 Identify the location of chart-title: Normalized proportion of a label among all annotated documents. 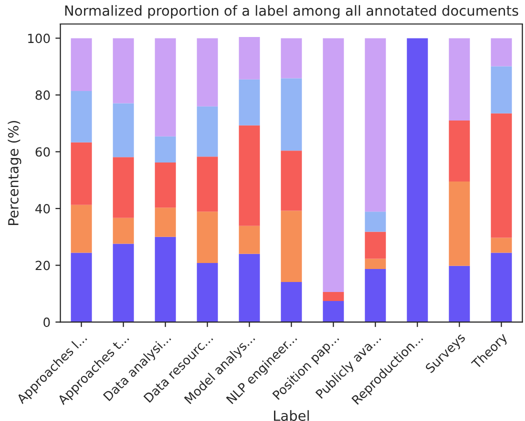
(291, 12).